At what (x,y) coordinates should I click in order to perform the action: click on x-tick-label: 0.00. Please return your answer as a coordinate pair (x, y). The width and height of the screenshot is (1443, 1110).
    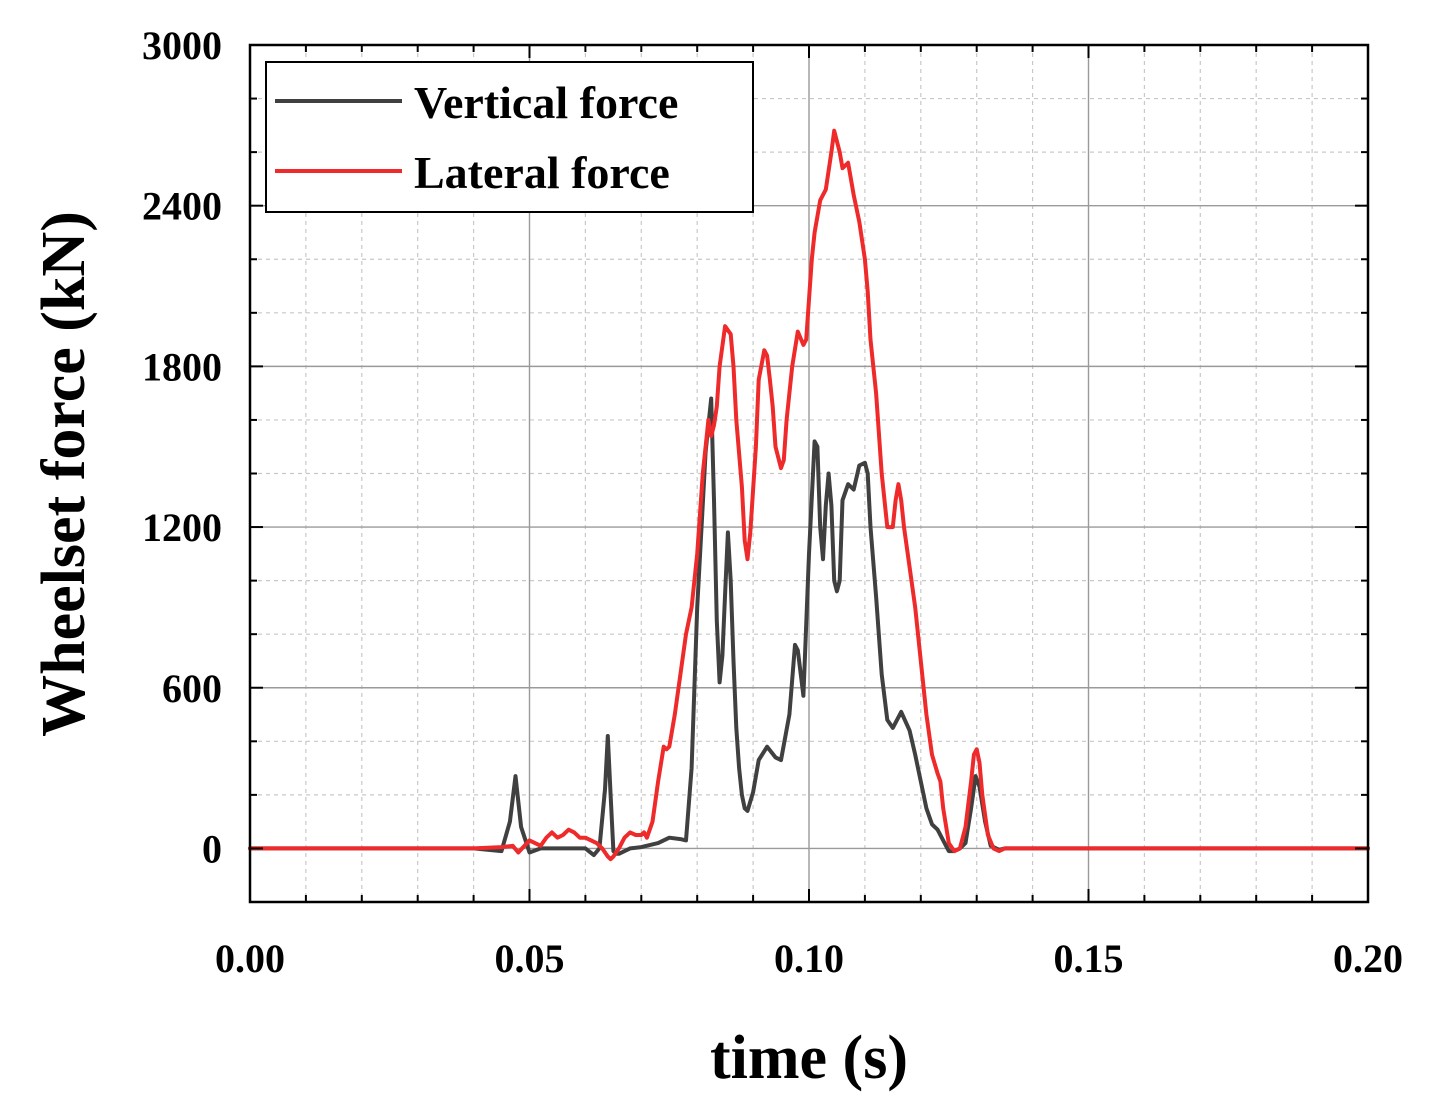
    Looking at the image, I should click on (250, 958).